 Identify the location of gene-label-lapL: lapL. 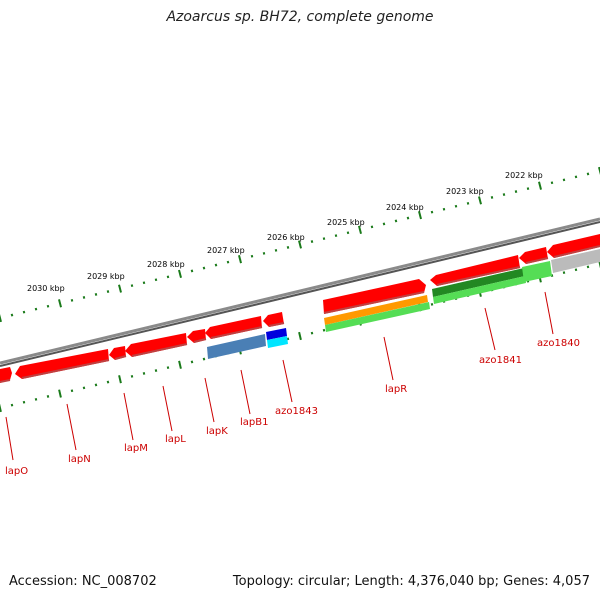
(175, 439).